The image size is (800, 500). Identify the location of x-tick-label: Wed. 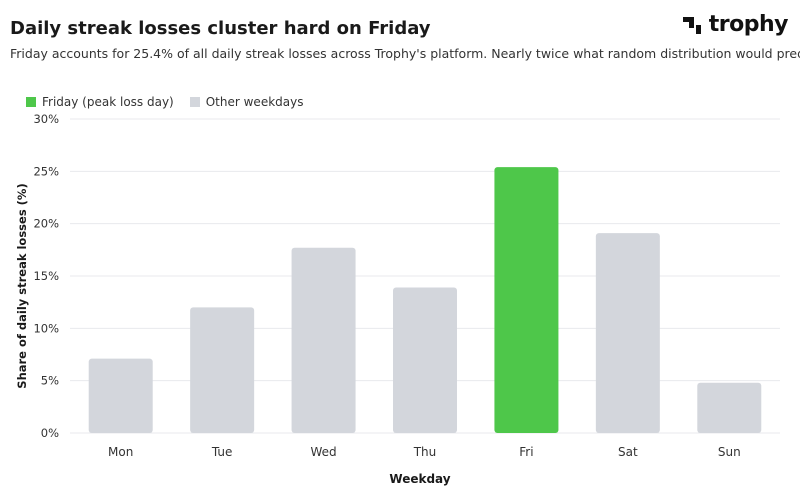
(323, 452).